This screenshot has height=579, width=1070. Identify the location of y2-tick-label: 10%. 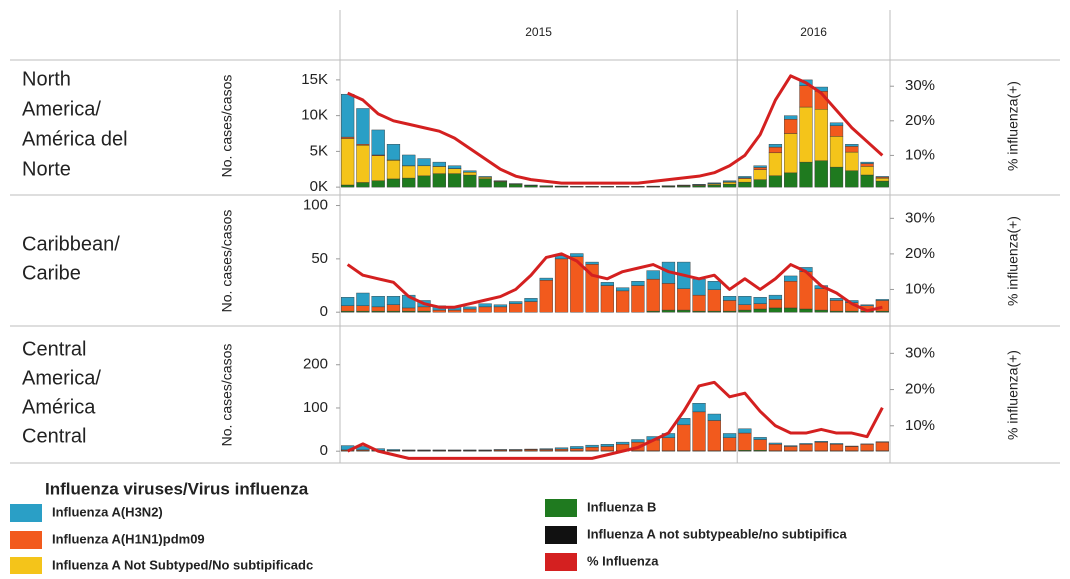
(920, 154).